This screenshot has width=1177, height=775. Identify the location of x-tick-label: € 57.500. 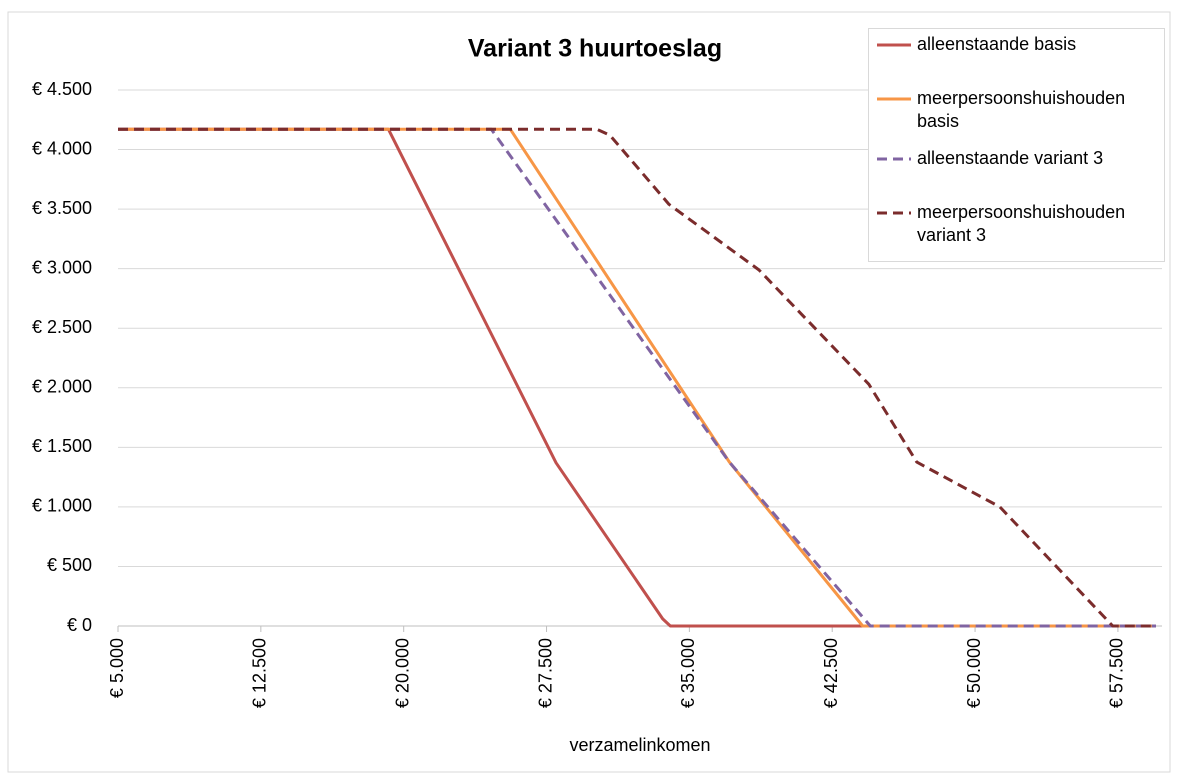
(1117, 673).